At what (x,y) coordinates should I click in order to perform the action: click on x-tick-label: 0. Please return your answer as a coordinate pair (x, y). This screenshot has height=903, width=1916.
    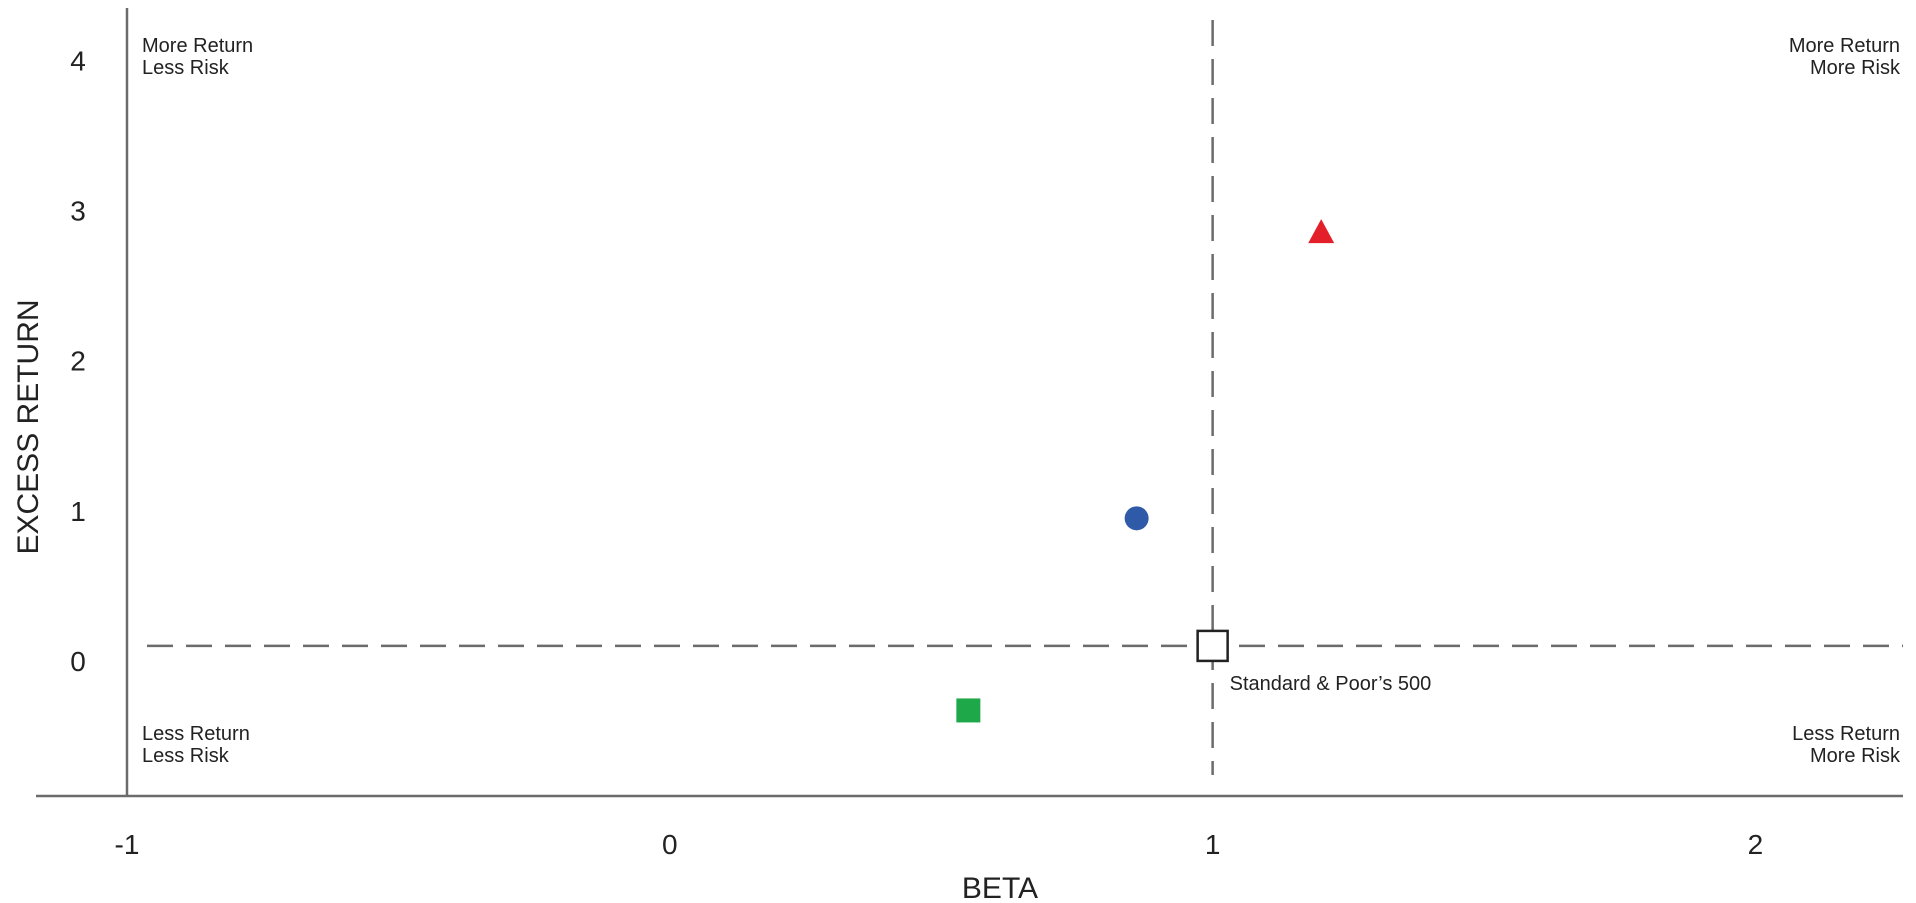
    Looking at the image, I should click on (670, 844).